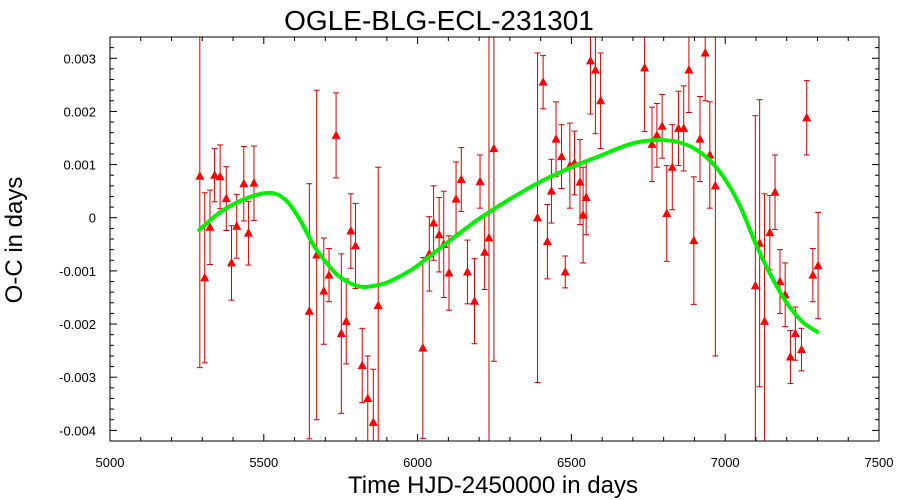 The image size is (900, 500). Describe the element at coordinates (77, 271) in the screenshot. I see `y-tick-label: -0.001` at that location.